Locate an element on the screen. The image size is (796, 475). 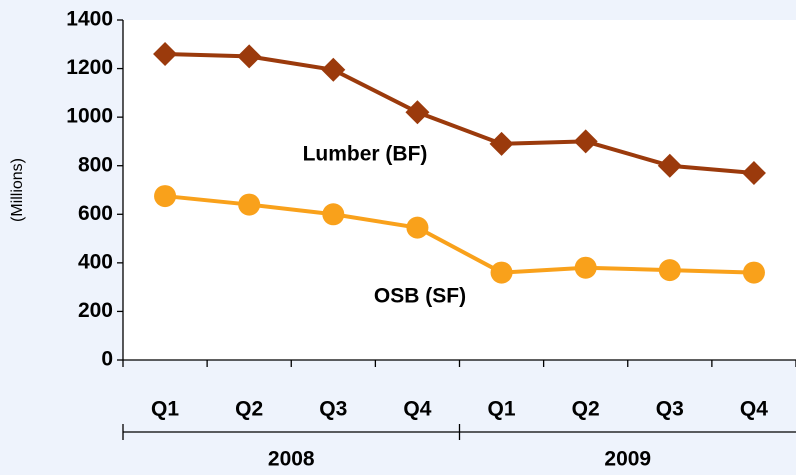
y-tick-label: 600 is located at coordinates (95, 213).